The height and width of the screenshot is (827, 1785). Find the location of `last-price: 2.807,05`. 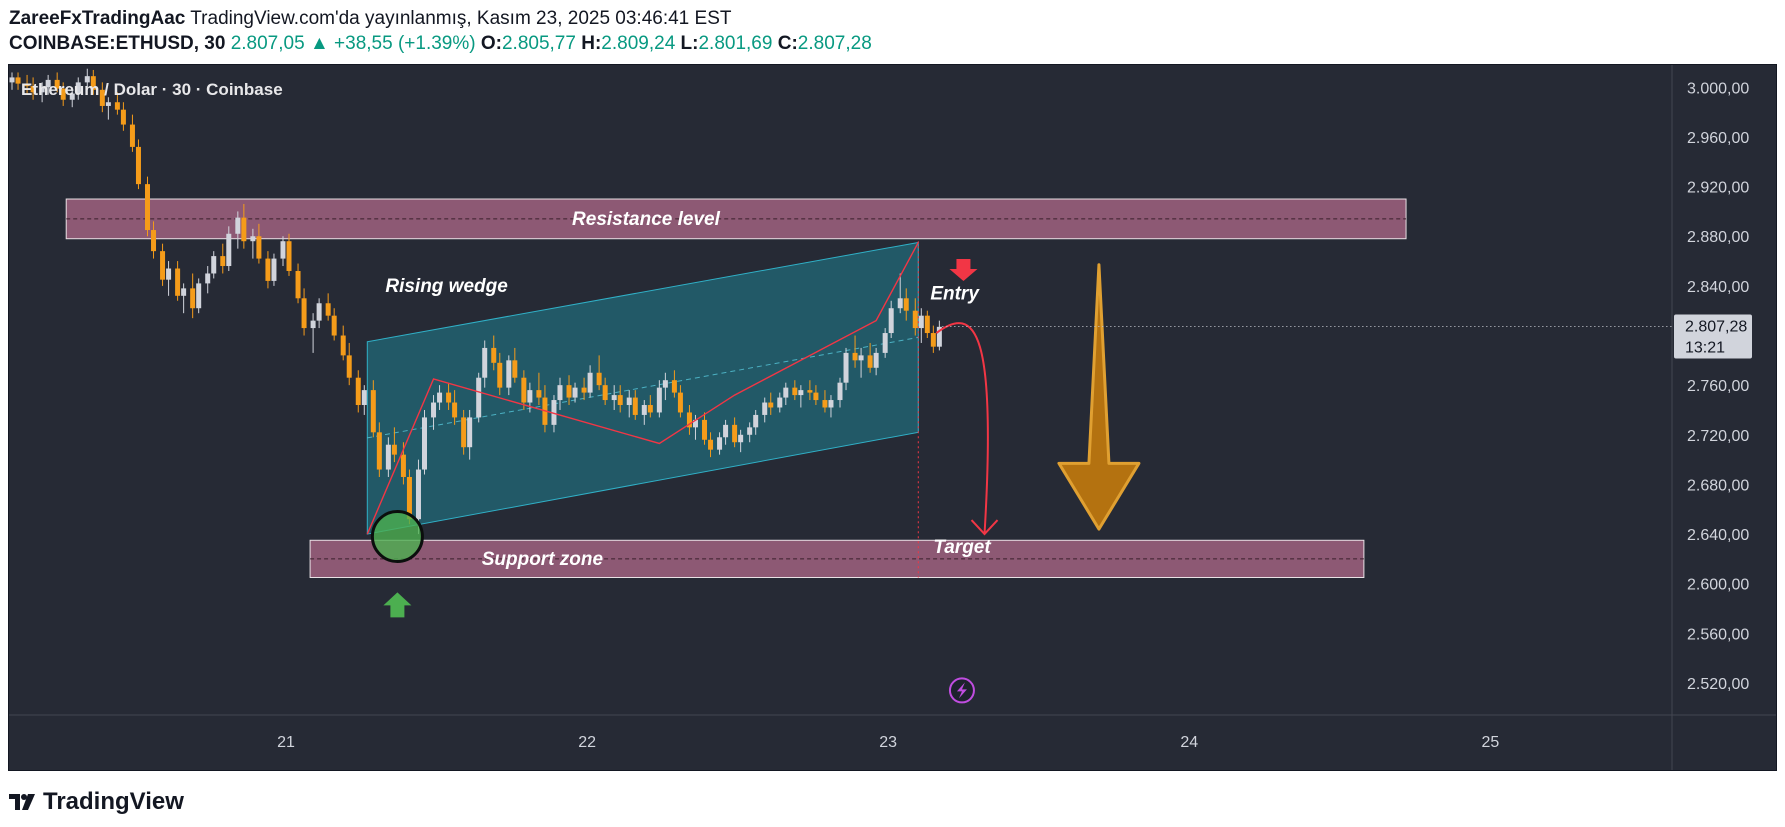

last-price: 2.807,05 is located at coordinates (267, 43).